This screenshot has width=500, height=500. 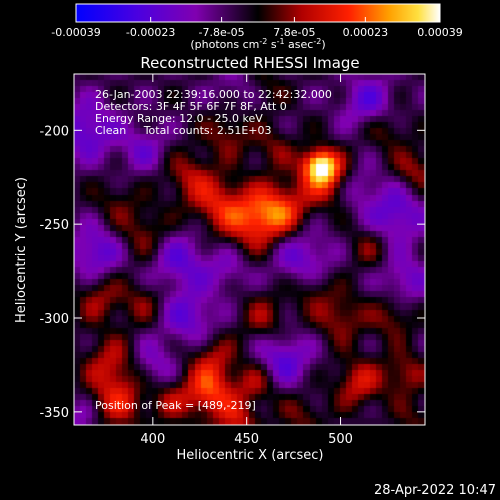 I want to click on annotation-time: 26-Jan-2003 22:39:16.000 to 22:42:32.000, so click(x=213, y=94).